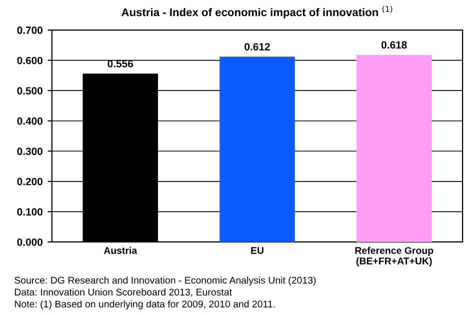  What do you see at coordinates (144, 305) in the screenshot?
I see `text: Note: (1) Based on underlying data for 2009, 2010 and 2011.` at bounding box center [144, 305].